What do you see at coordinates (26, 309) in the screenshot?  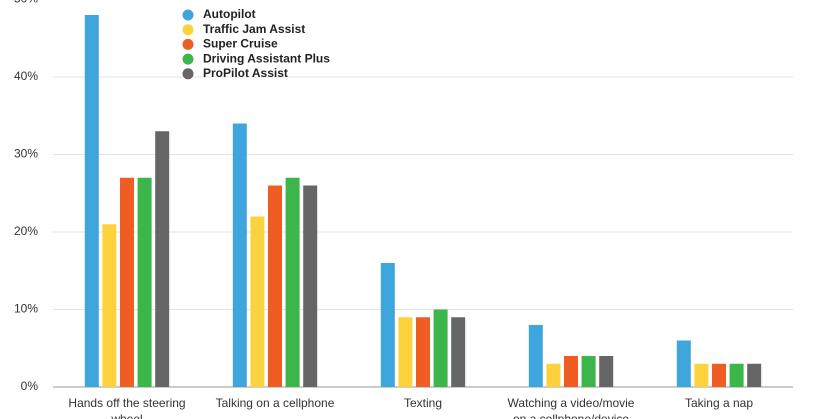 I see `y-tick-label: 10%` at bounding box center [26, 309].